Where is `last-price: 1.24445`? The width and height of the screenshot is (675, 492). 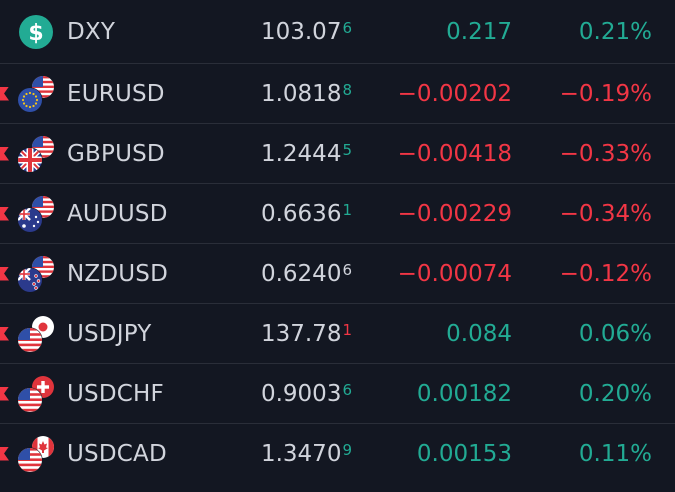
last-price: 1.24445 is located at coordinates (306, 153).